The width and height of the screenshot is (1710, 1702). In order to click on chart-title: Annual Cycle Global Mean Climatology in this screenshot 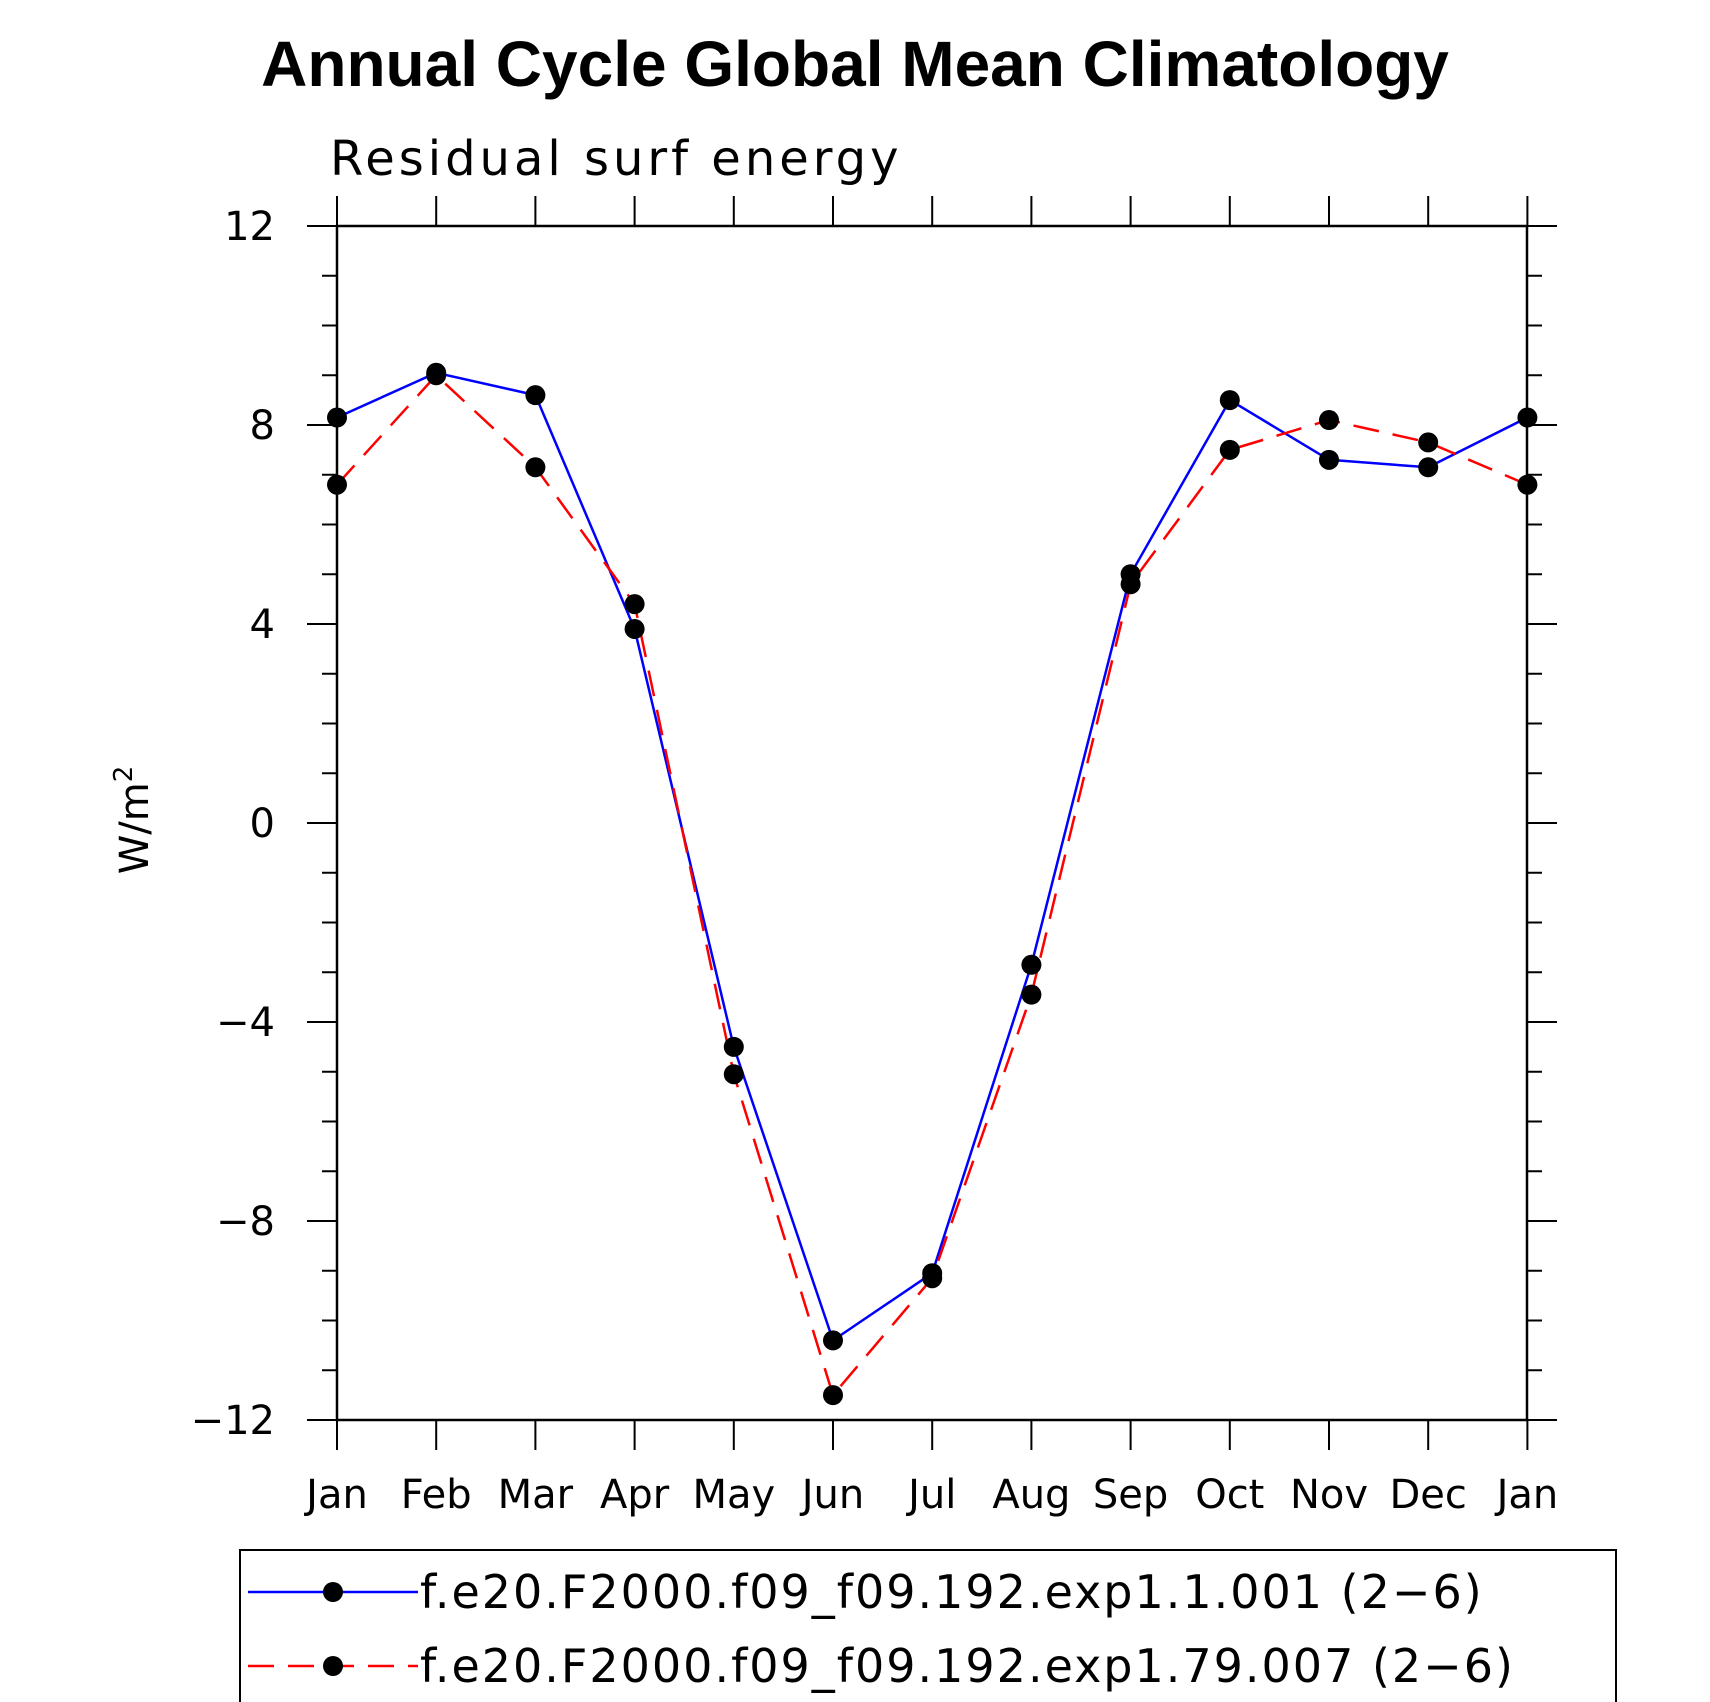, I will do `click(855, 64)`.